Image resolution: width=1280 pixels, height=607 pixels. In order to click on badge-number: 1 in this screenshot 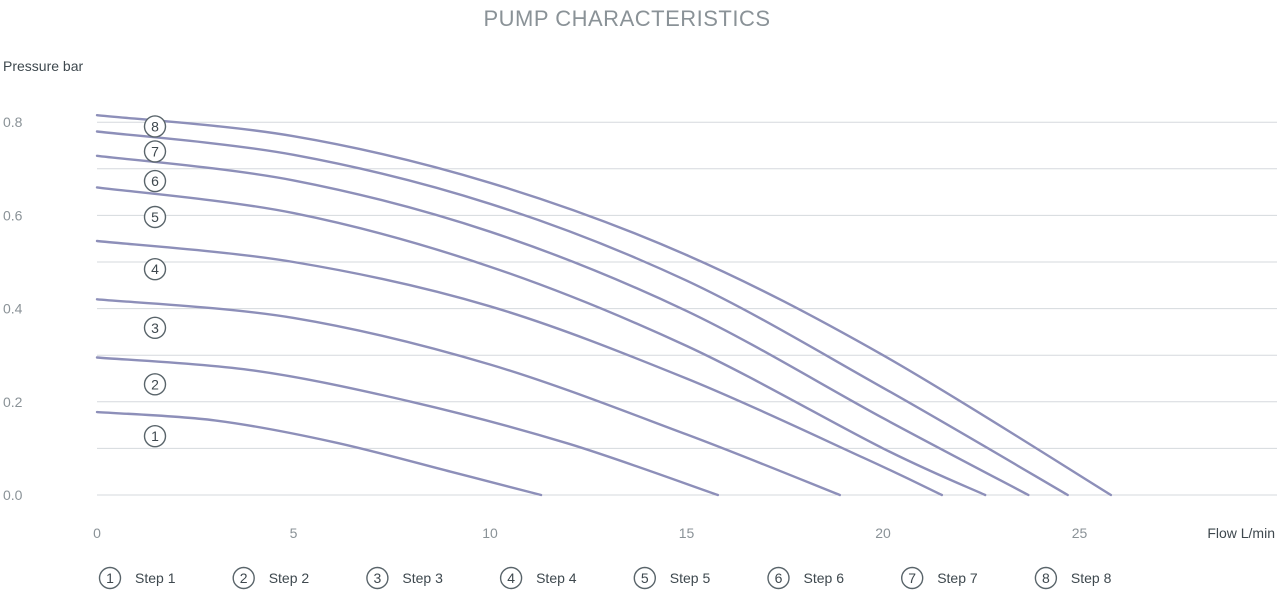, I will do `click(155, 436)`.